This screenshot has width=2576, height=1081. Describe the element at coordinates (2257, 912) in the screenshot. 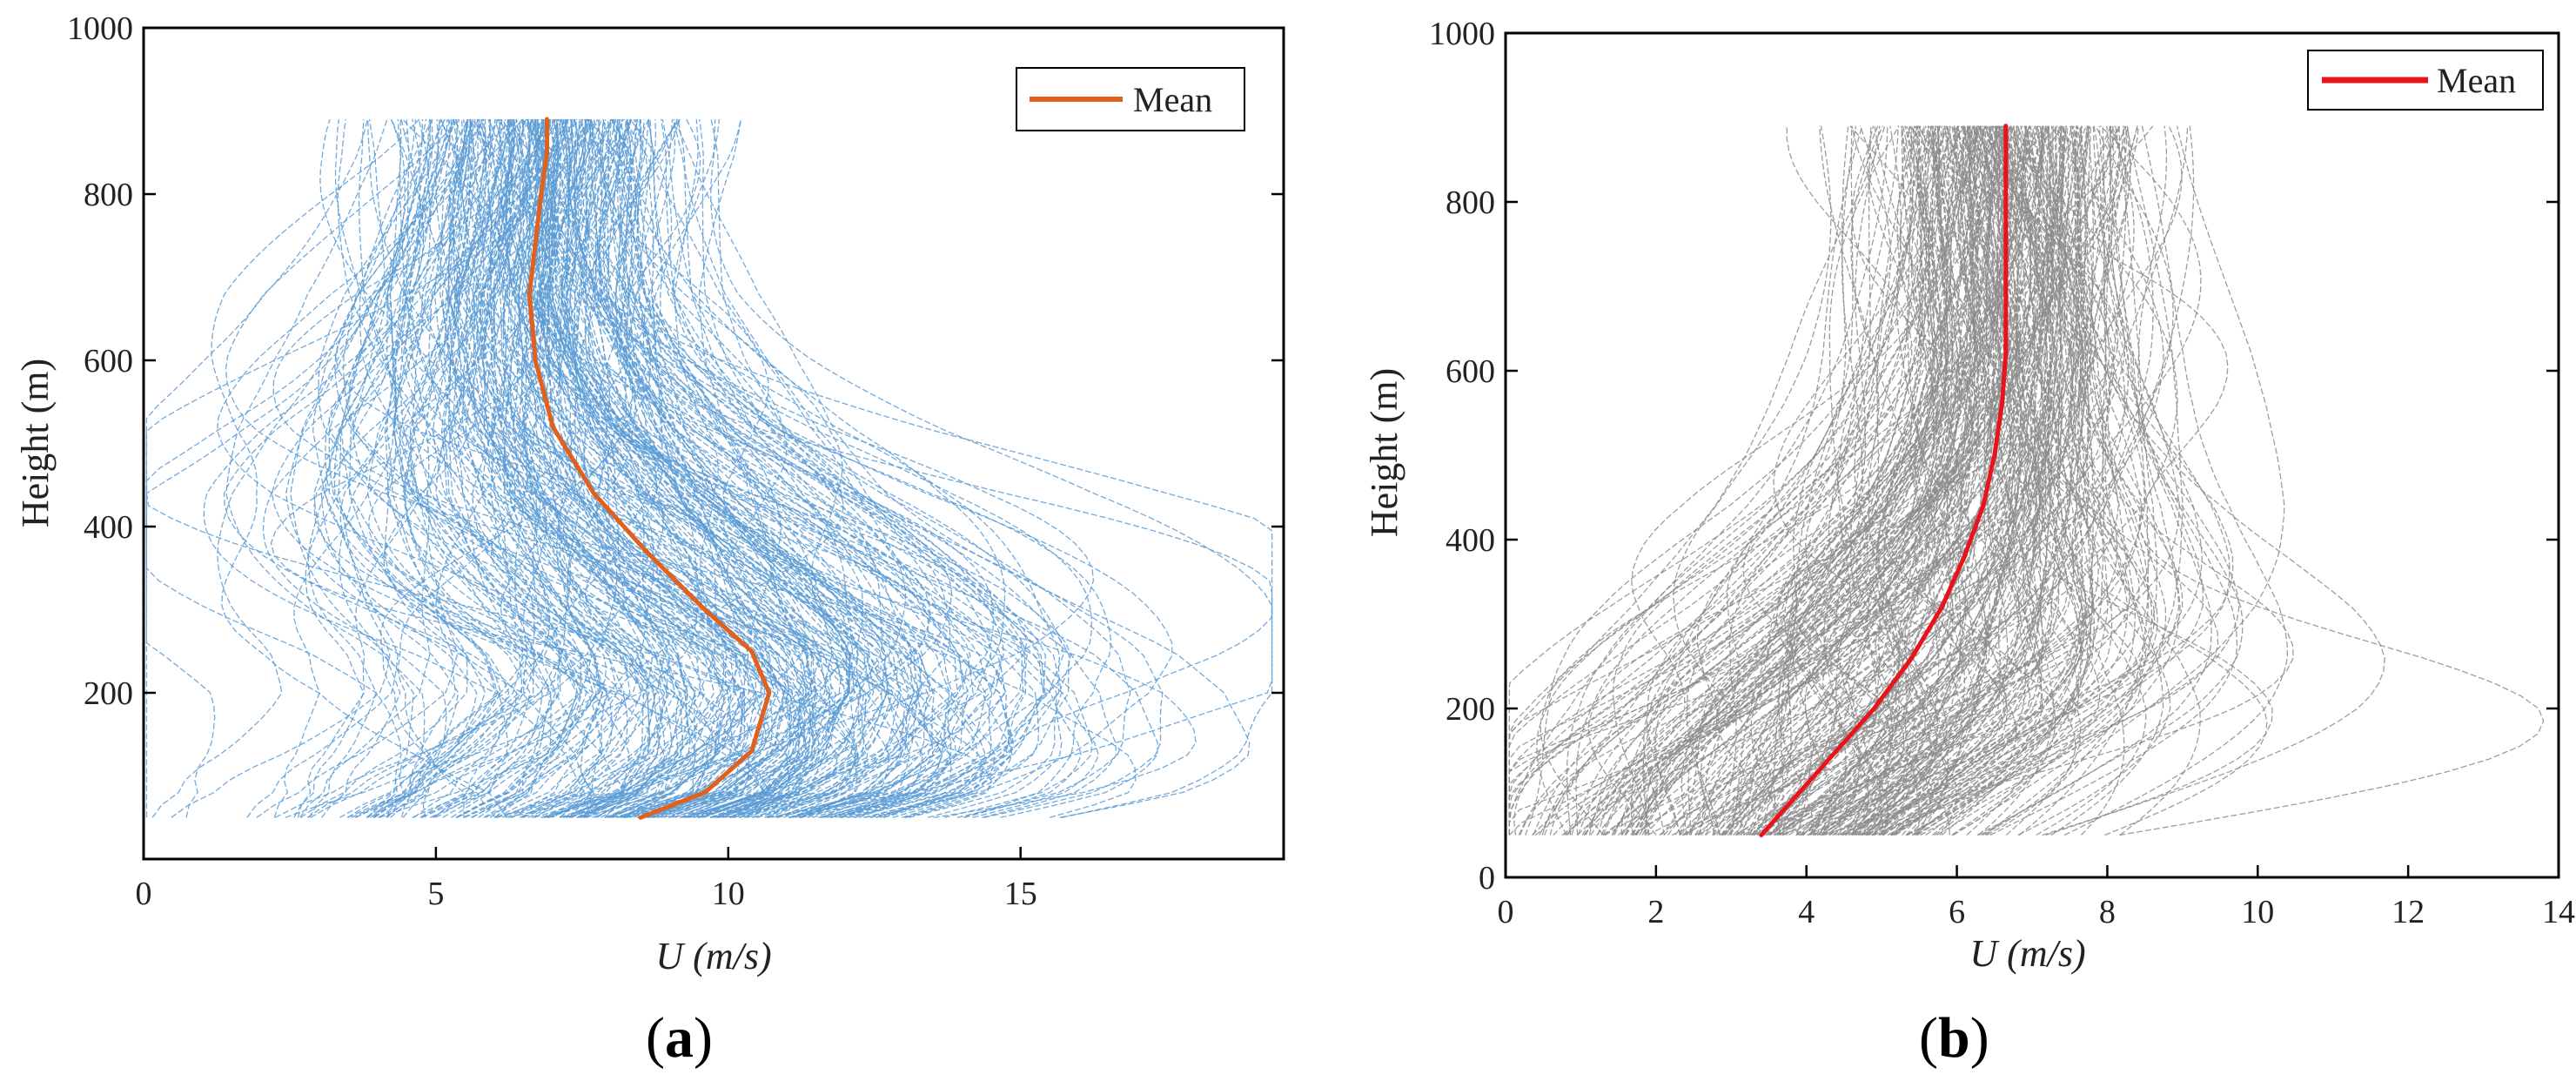

I see `x-tick-label-b-5: 10` at that location.